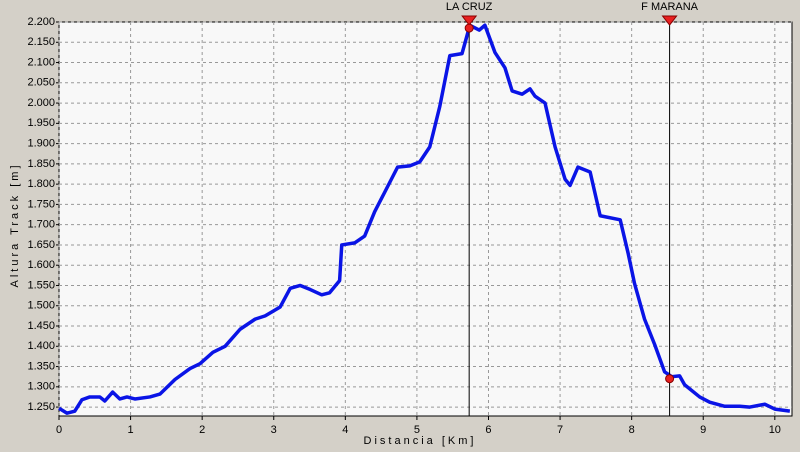 Image resolution: width=800 pixels, height=452 pixels. What do you see at coordinates (41, 22) in the screenshot?
I see `y-tick-label: 2.200` at bounding box center [41, 22].